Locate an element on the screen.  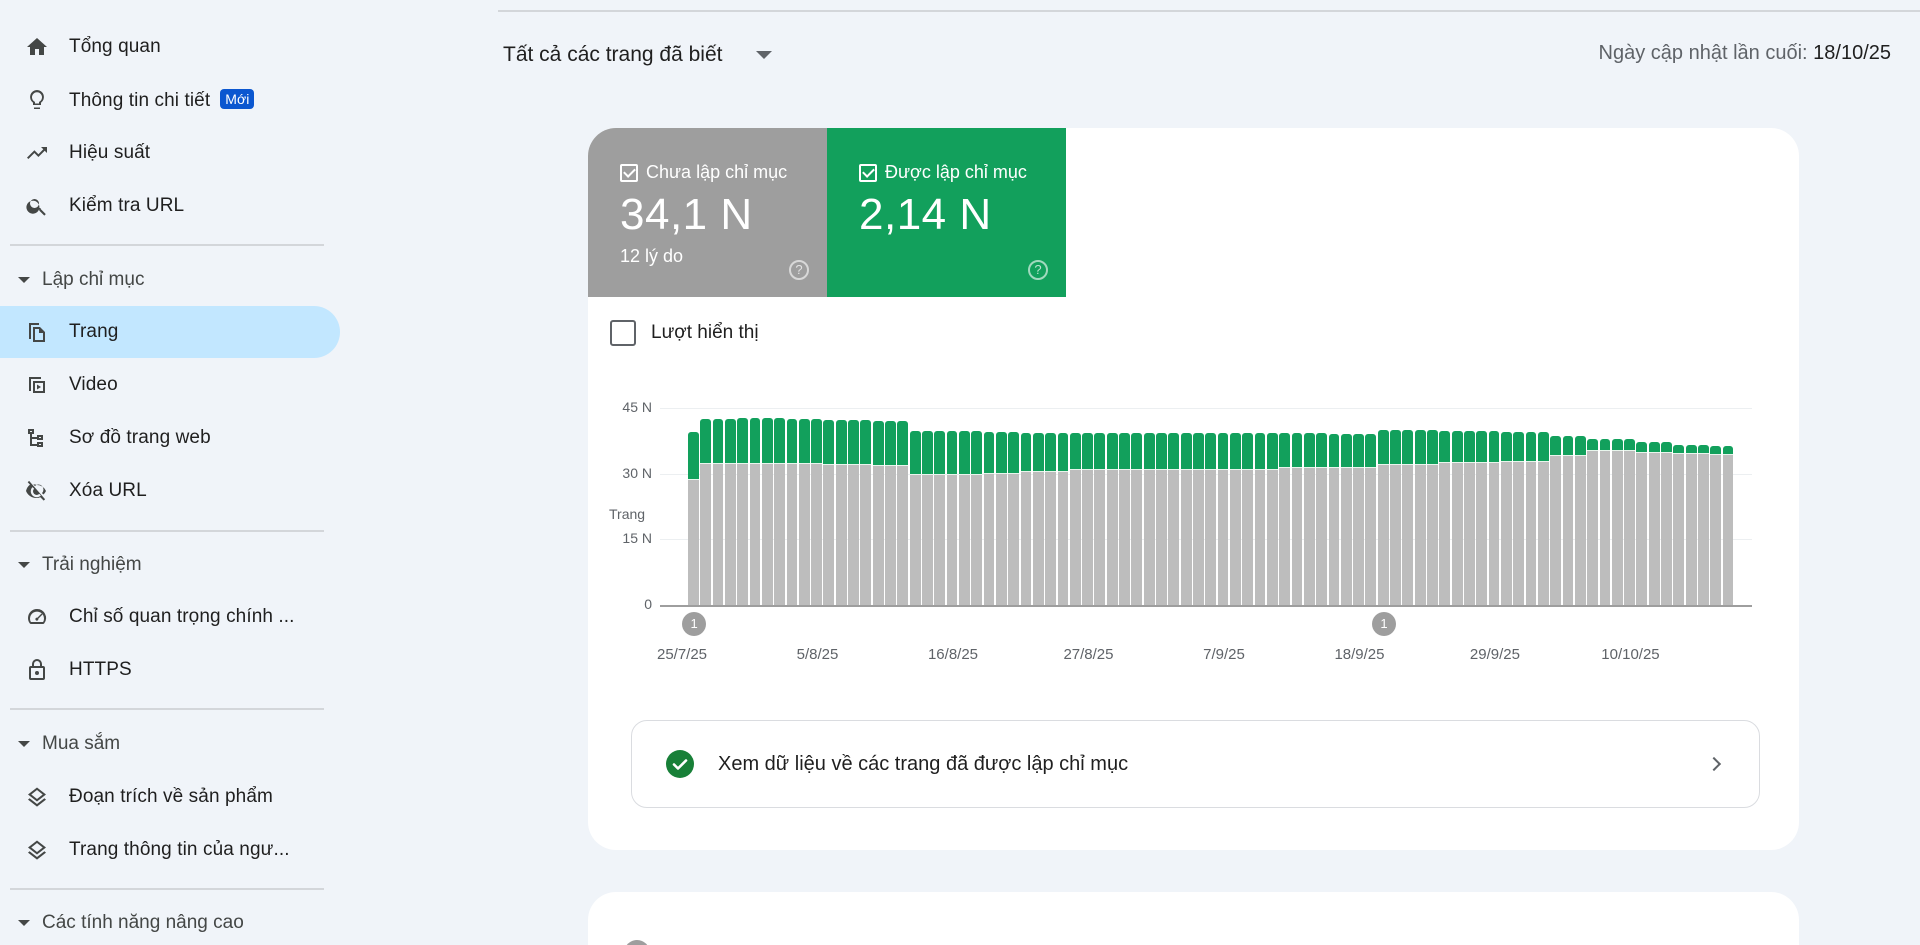
sidebar-item-7: Xóa URL is located at coordinates (170, 491).